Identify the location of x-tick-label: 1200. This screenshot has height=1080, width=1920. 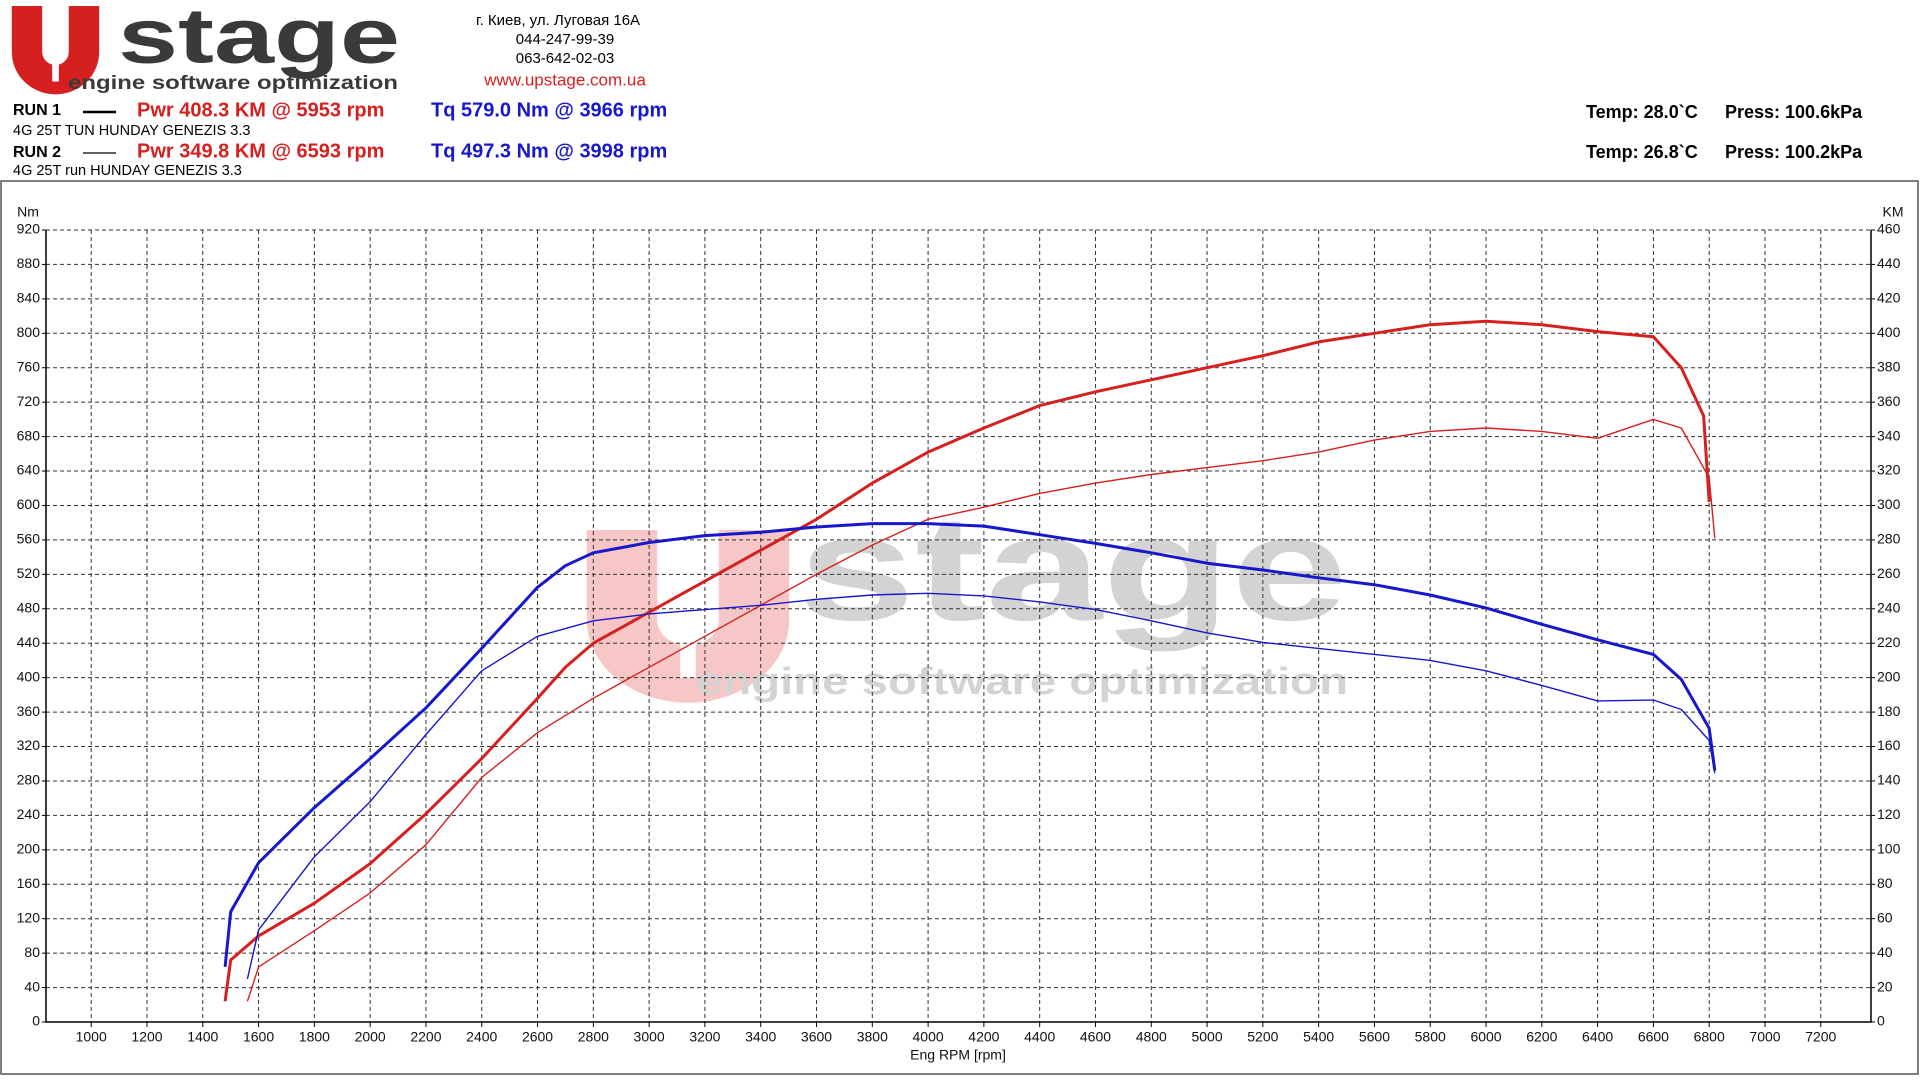
(146, 1037).